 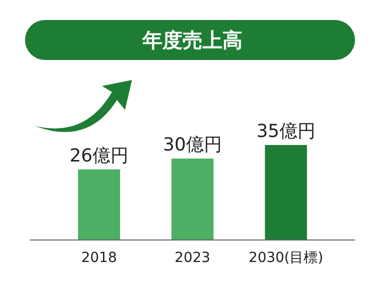 What do you see at coordinates (286, 258) in the screenshot?
I see `x-tick-label: 2030(目標)` at bounding box center [286, 258].